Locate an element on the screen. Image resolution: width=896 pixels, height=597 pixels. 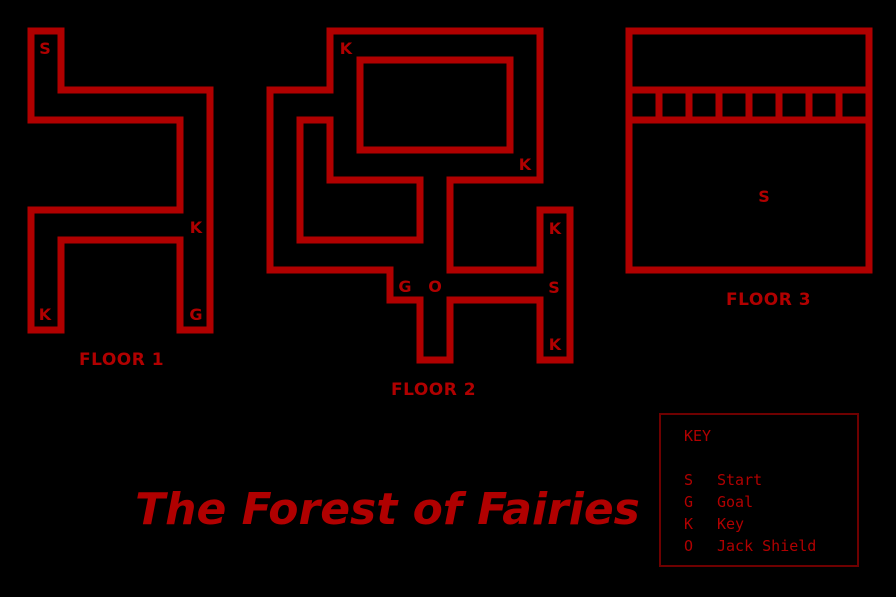
game-title: The Forest of Fairies is located at coordinates (387, 509).